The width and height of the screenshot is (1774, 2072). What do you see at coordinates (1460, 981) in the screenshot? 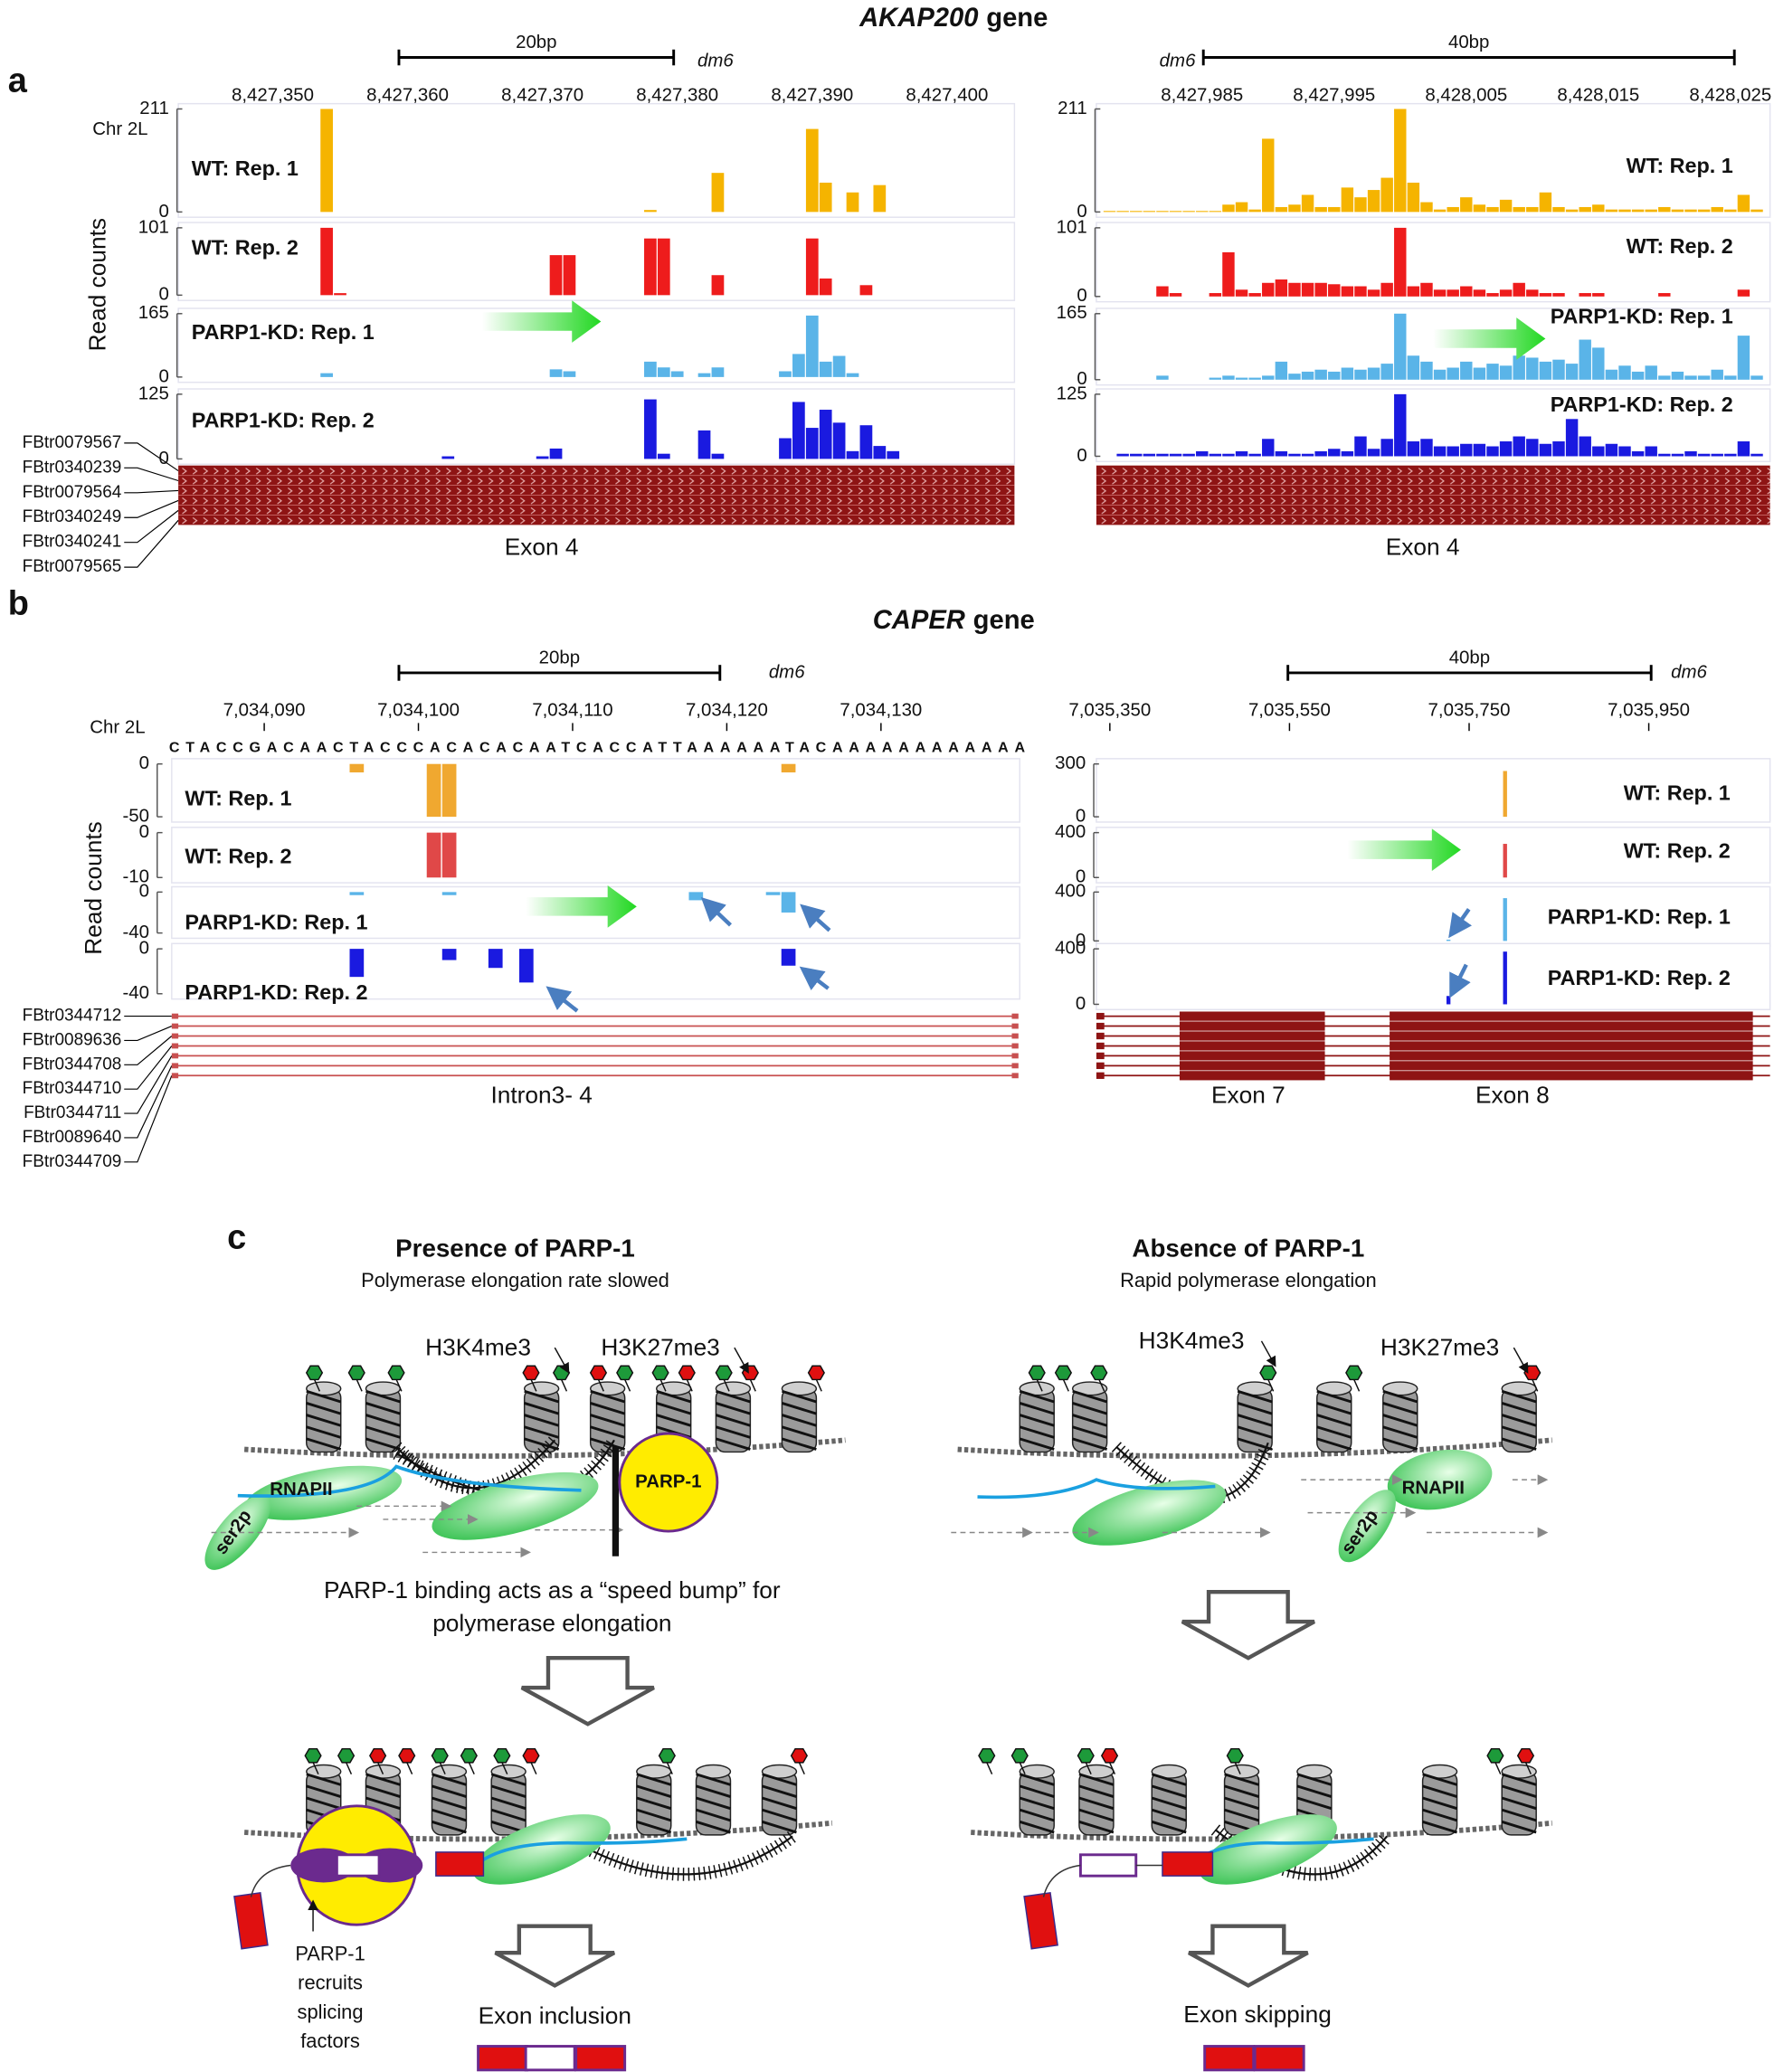
I see `pointer-arrow` at bounding box center [1460, 981].